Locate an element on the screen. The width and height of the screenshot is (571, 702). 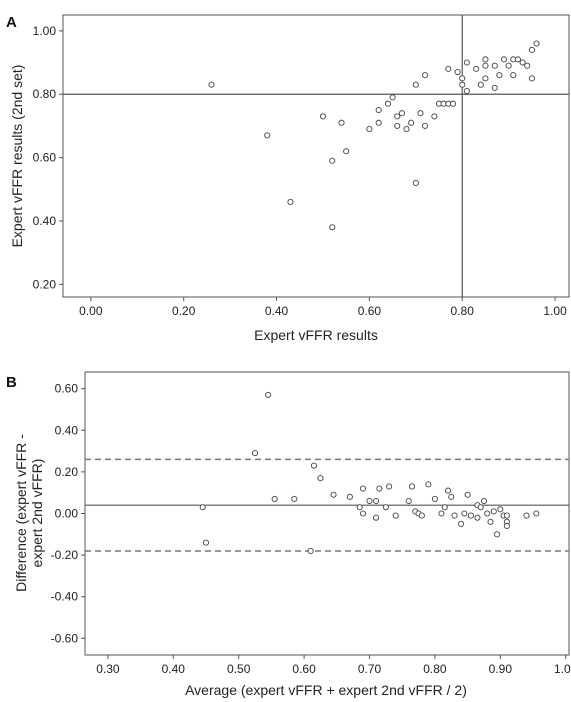
panel-a-label: A is located at coordinates (11, 22).